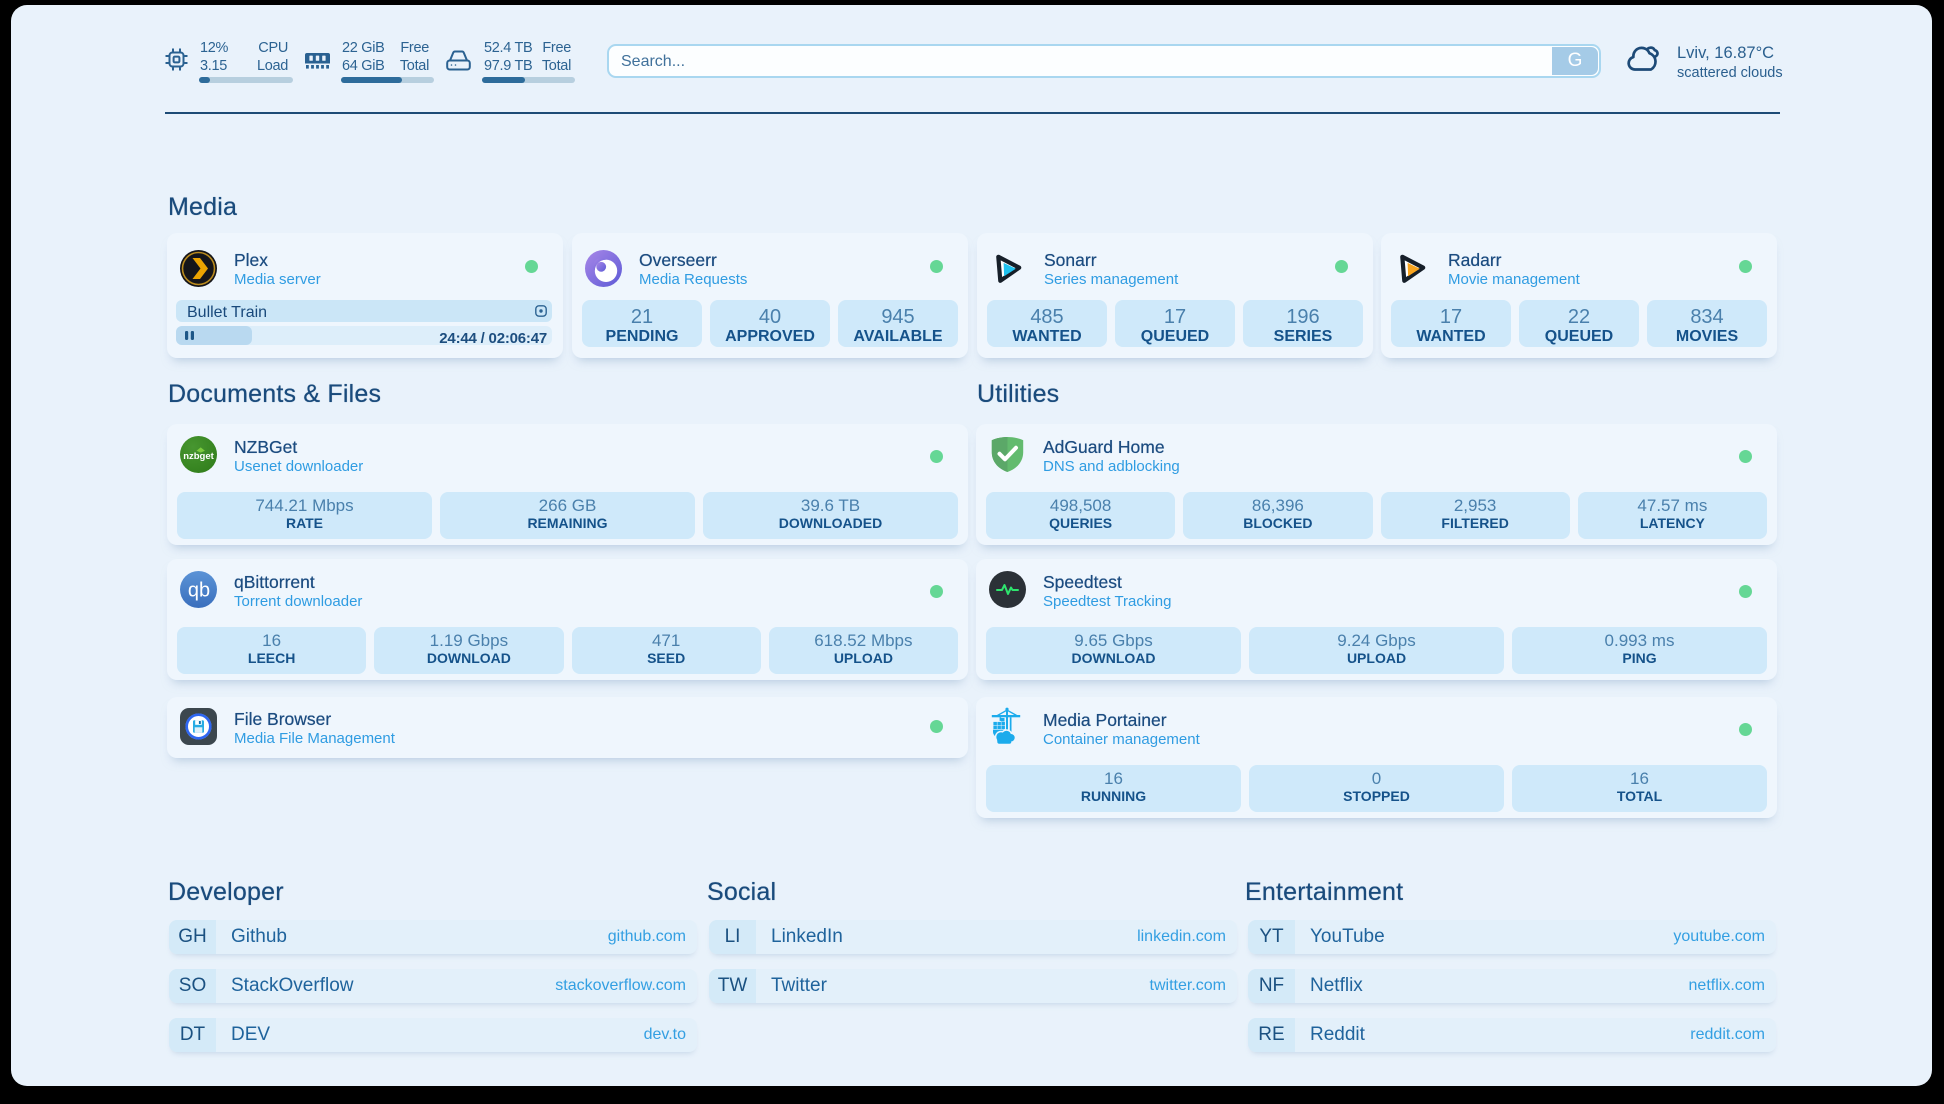 The width and height of the screenshot is (1944, 1104). What do you see at coordinates (199, 591) in the screenshot?
I see `svg-text: qb` at bounding box center [199, 591].